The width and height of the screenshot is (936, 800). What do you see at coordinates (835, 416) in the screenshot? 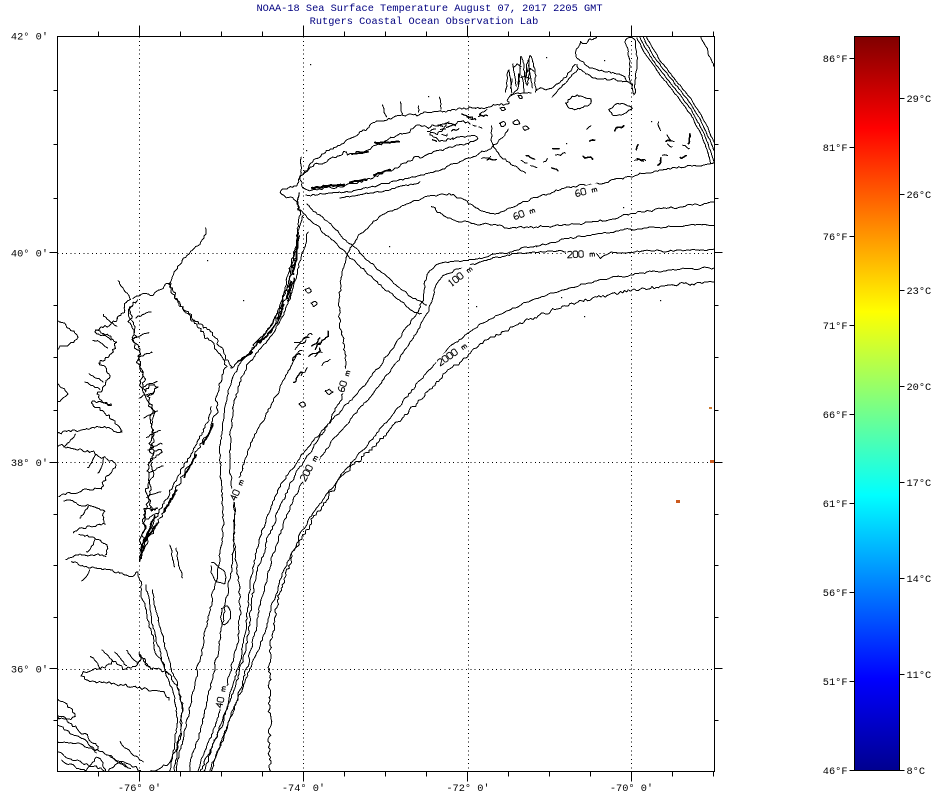
I see `svg-text: 66°F` at bounding box center [835, 416].